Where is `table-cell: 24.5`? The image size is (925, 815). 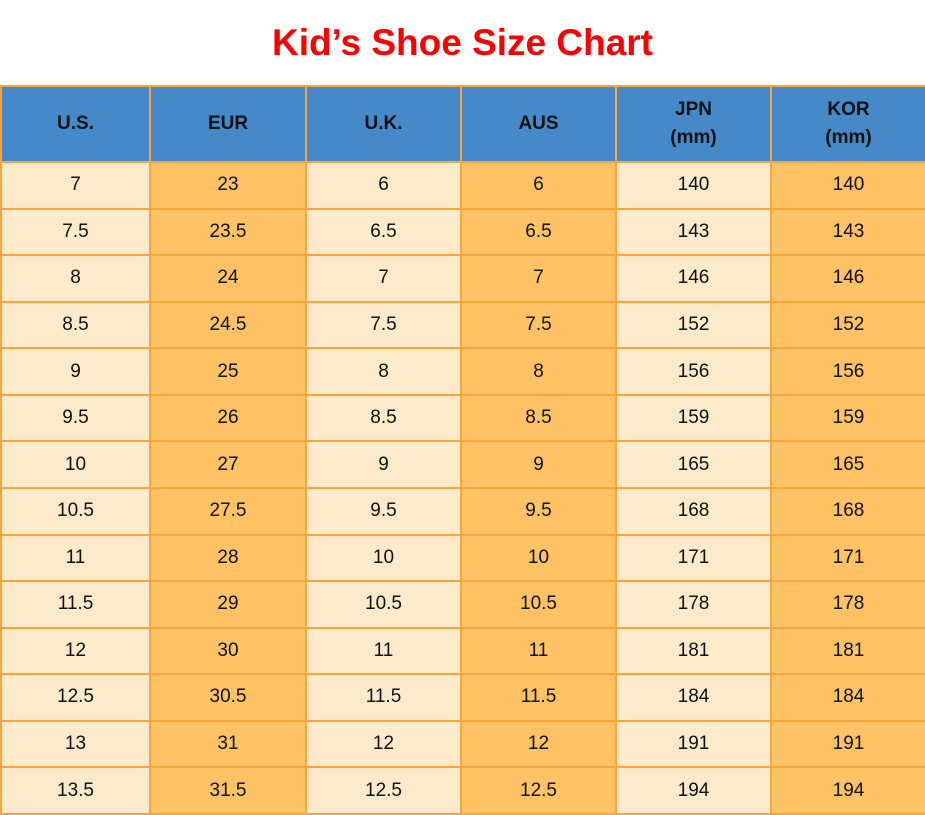 table-cell: 24.5 is located at coordinates (228, 325).